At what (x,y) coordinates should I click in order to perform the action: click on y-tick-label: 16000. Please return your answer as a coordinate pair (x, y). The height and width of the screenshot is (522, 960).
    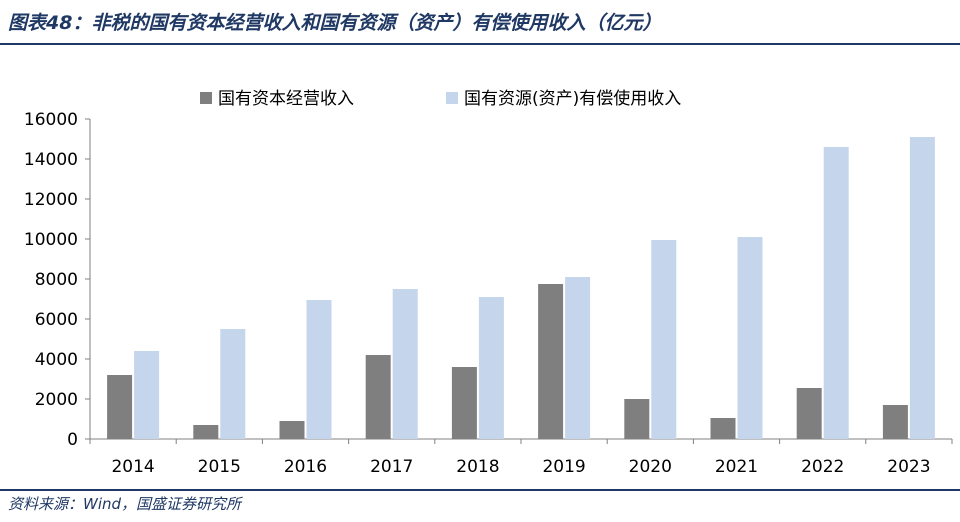
    Looking at the image, I should click on (51, 120).